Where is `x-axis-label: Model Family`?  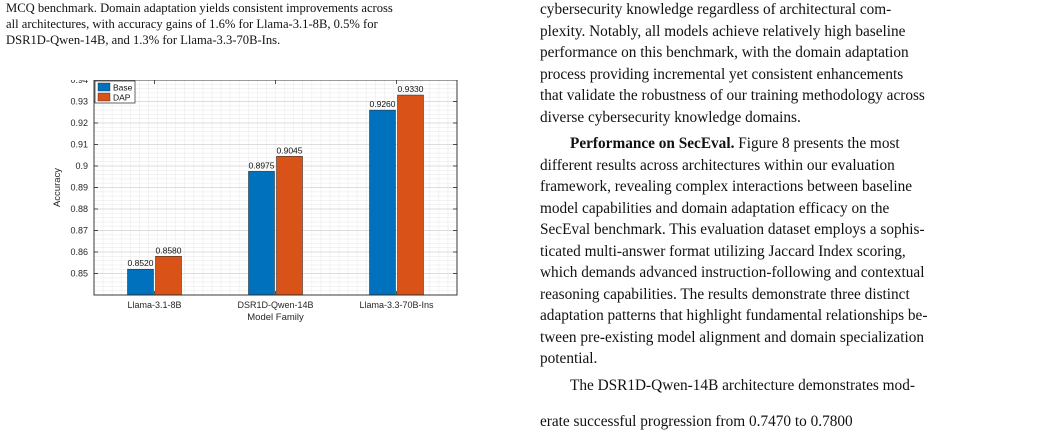
x-axis-label: Model Family is located at coordinates (275, 317).